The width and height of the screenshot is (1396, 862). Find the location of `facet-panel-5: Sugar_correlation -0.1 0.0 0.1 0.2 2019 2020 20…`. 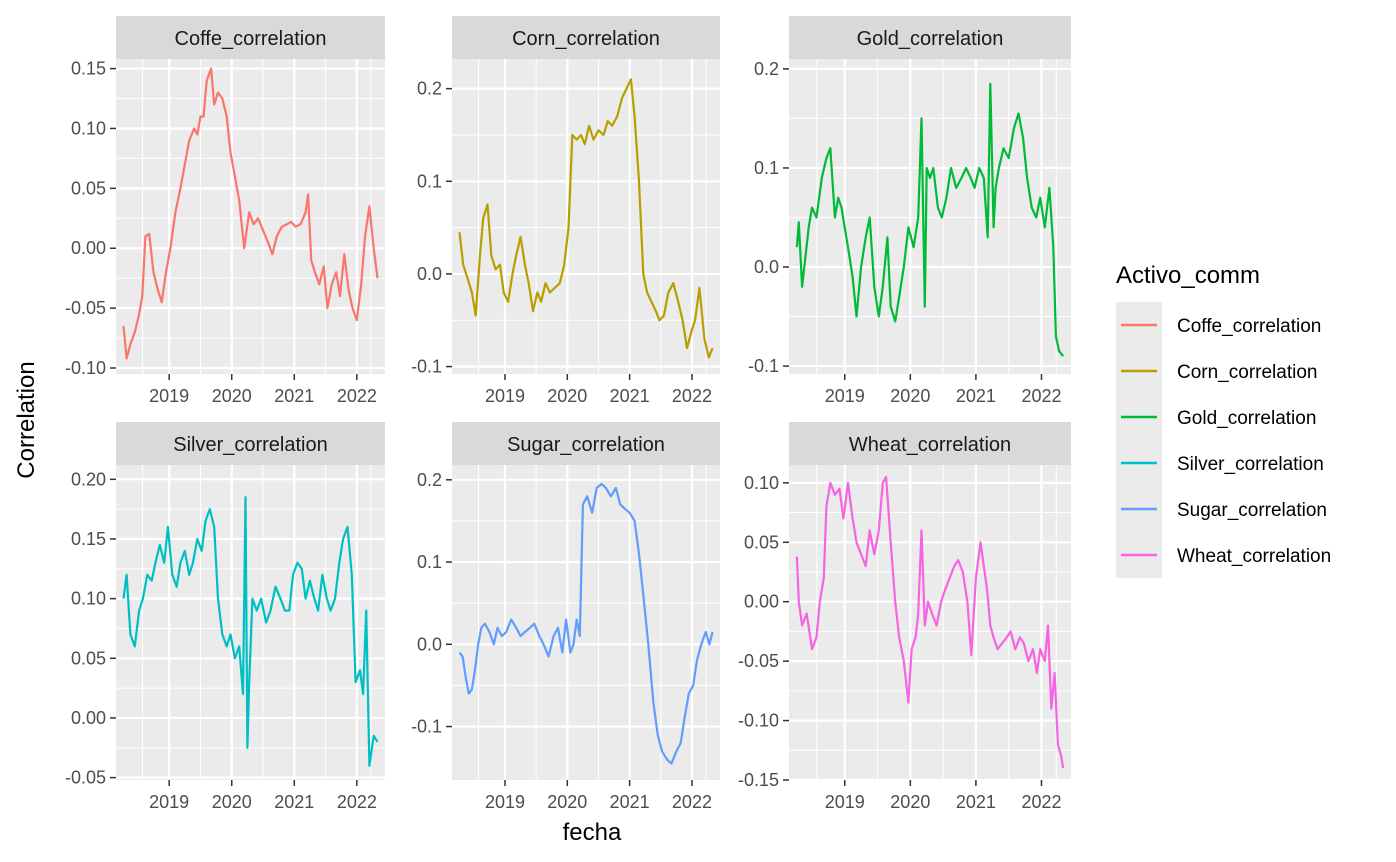

facet-panel-5: Sugar_correlation -0.1 0.0 0.1 0.2 2019 2020 20… is located at coordinates (565, 617).